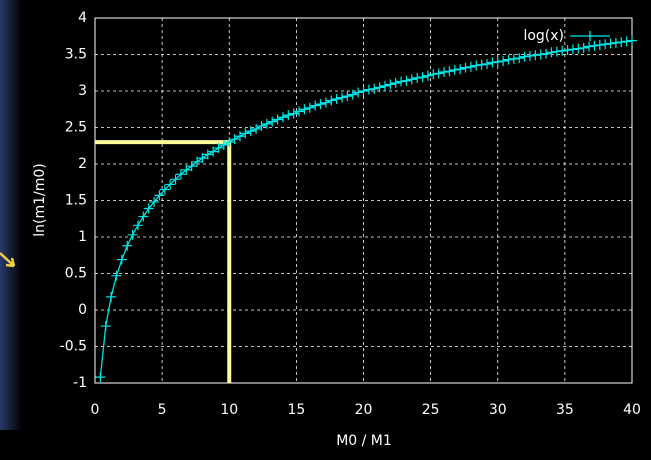 The width and height of the screenshot is (651, 460). What do you see at coordinates (8, 260) in the screenshot?
I see `arrow` at bounding box center [8, 260].